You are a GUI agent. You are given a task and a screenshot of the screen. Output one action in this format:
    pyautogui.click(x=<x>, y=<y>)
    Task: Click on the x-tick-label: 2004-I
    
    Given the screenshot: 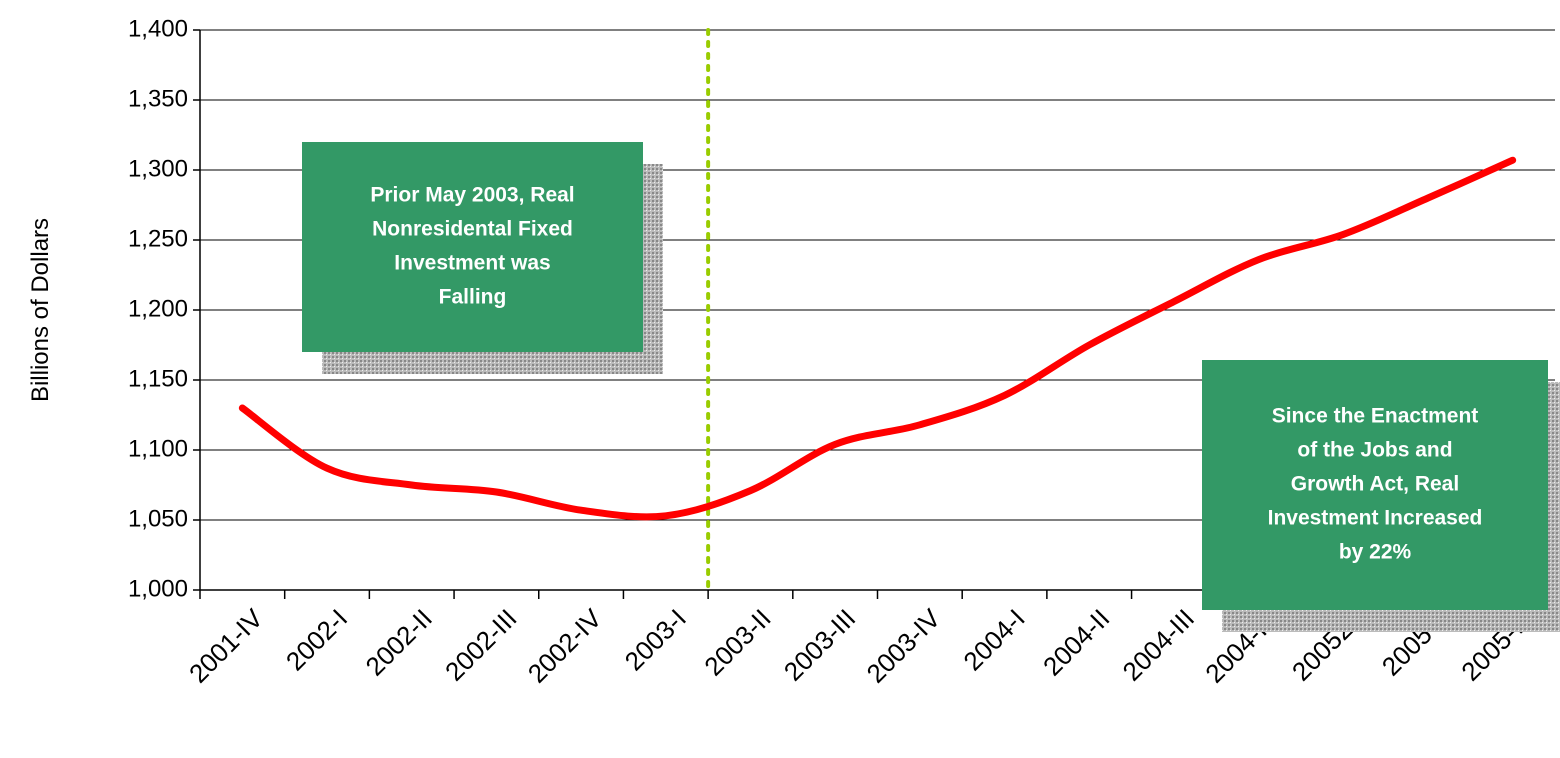 What is the action you would take?
    pyautogui.click(x=993, y=639)
    